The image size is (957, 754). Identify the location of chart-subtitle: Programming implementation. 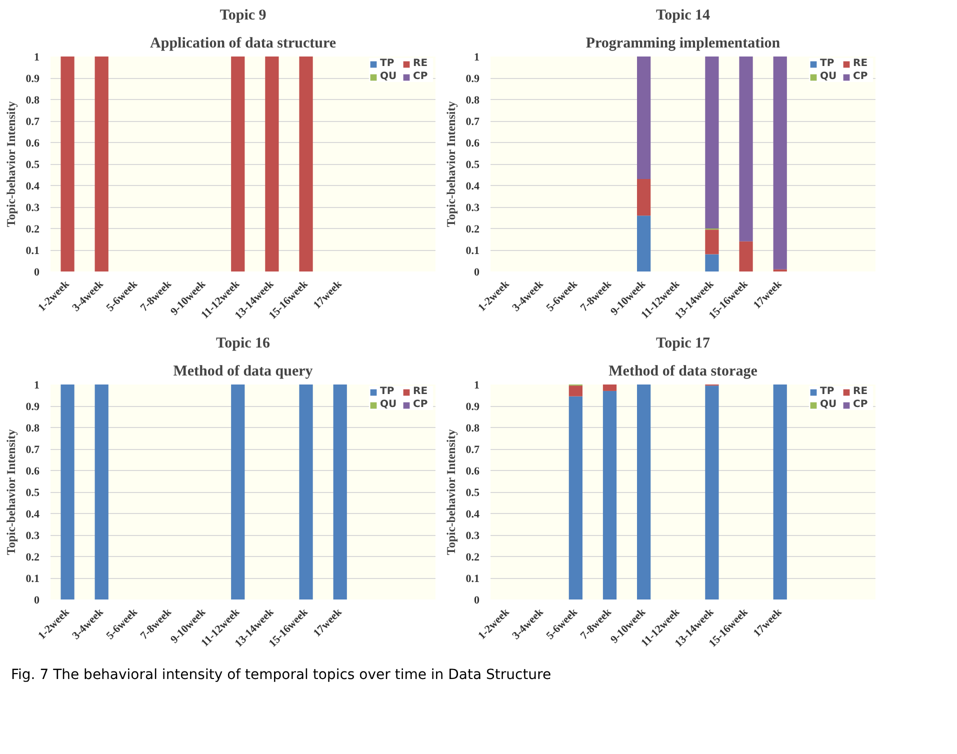
(683, 44).